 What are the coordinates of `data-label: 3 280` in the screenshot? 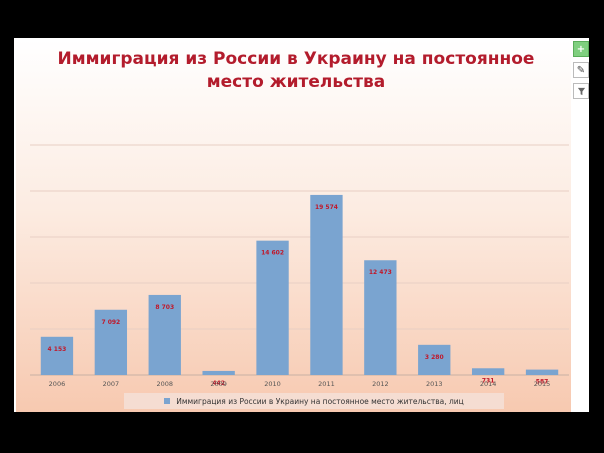 It's located at (434, 357).